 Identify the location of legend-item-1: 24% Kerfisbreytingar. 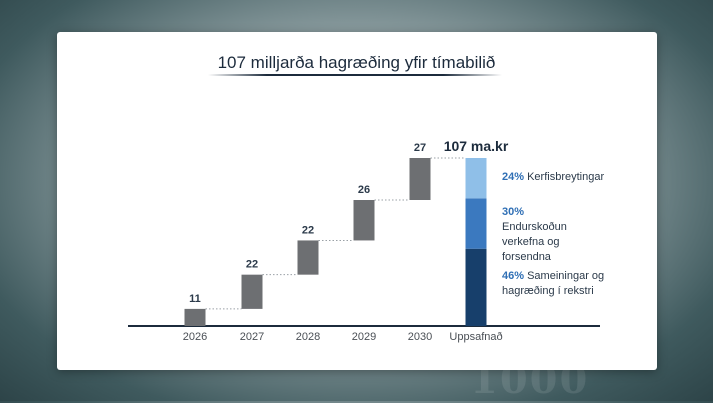
(553, 177).